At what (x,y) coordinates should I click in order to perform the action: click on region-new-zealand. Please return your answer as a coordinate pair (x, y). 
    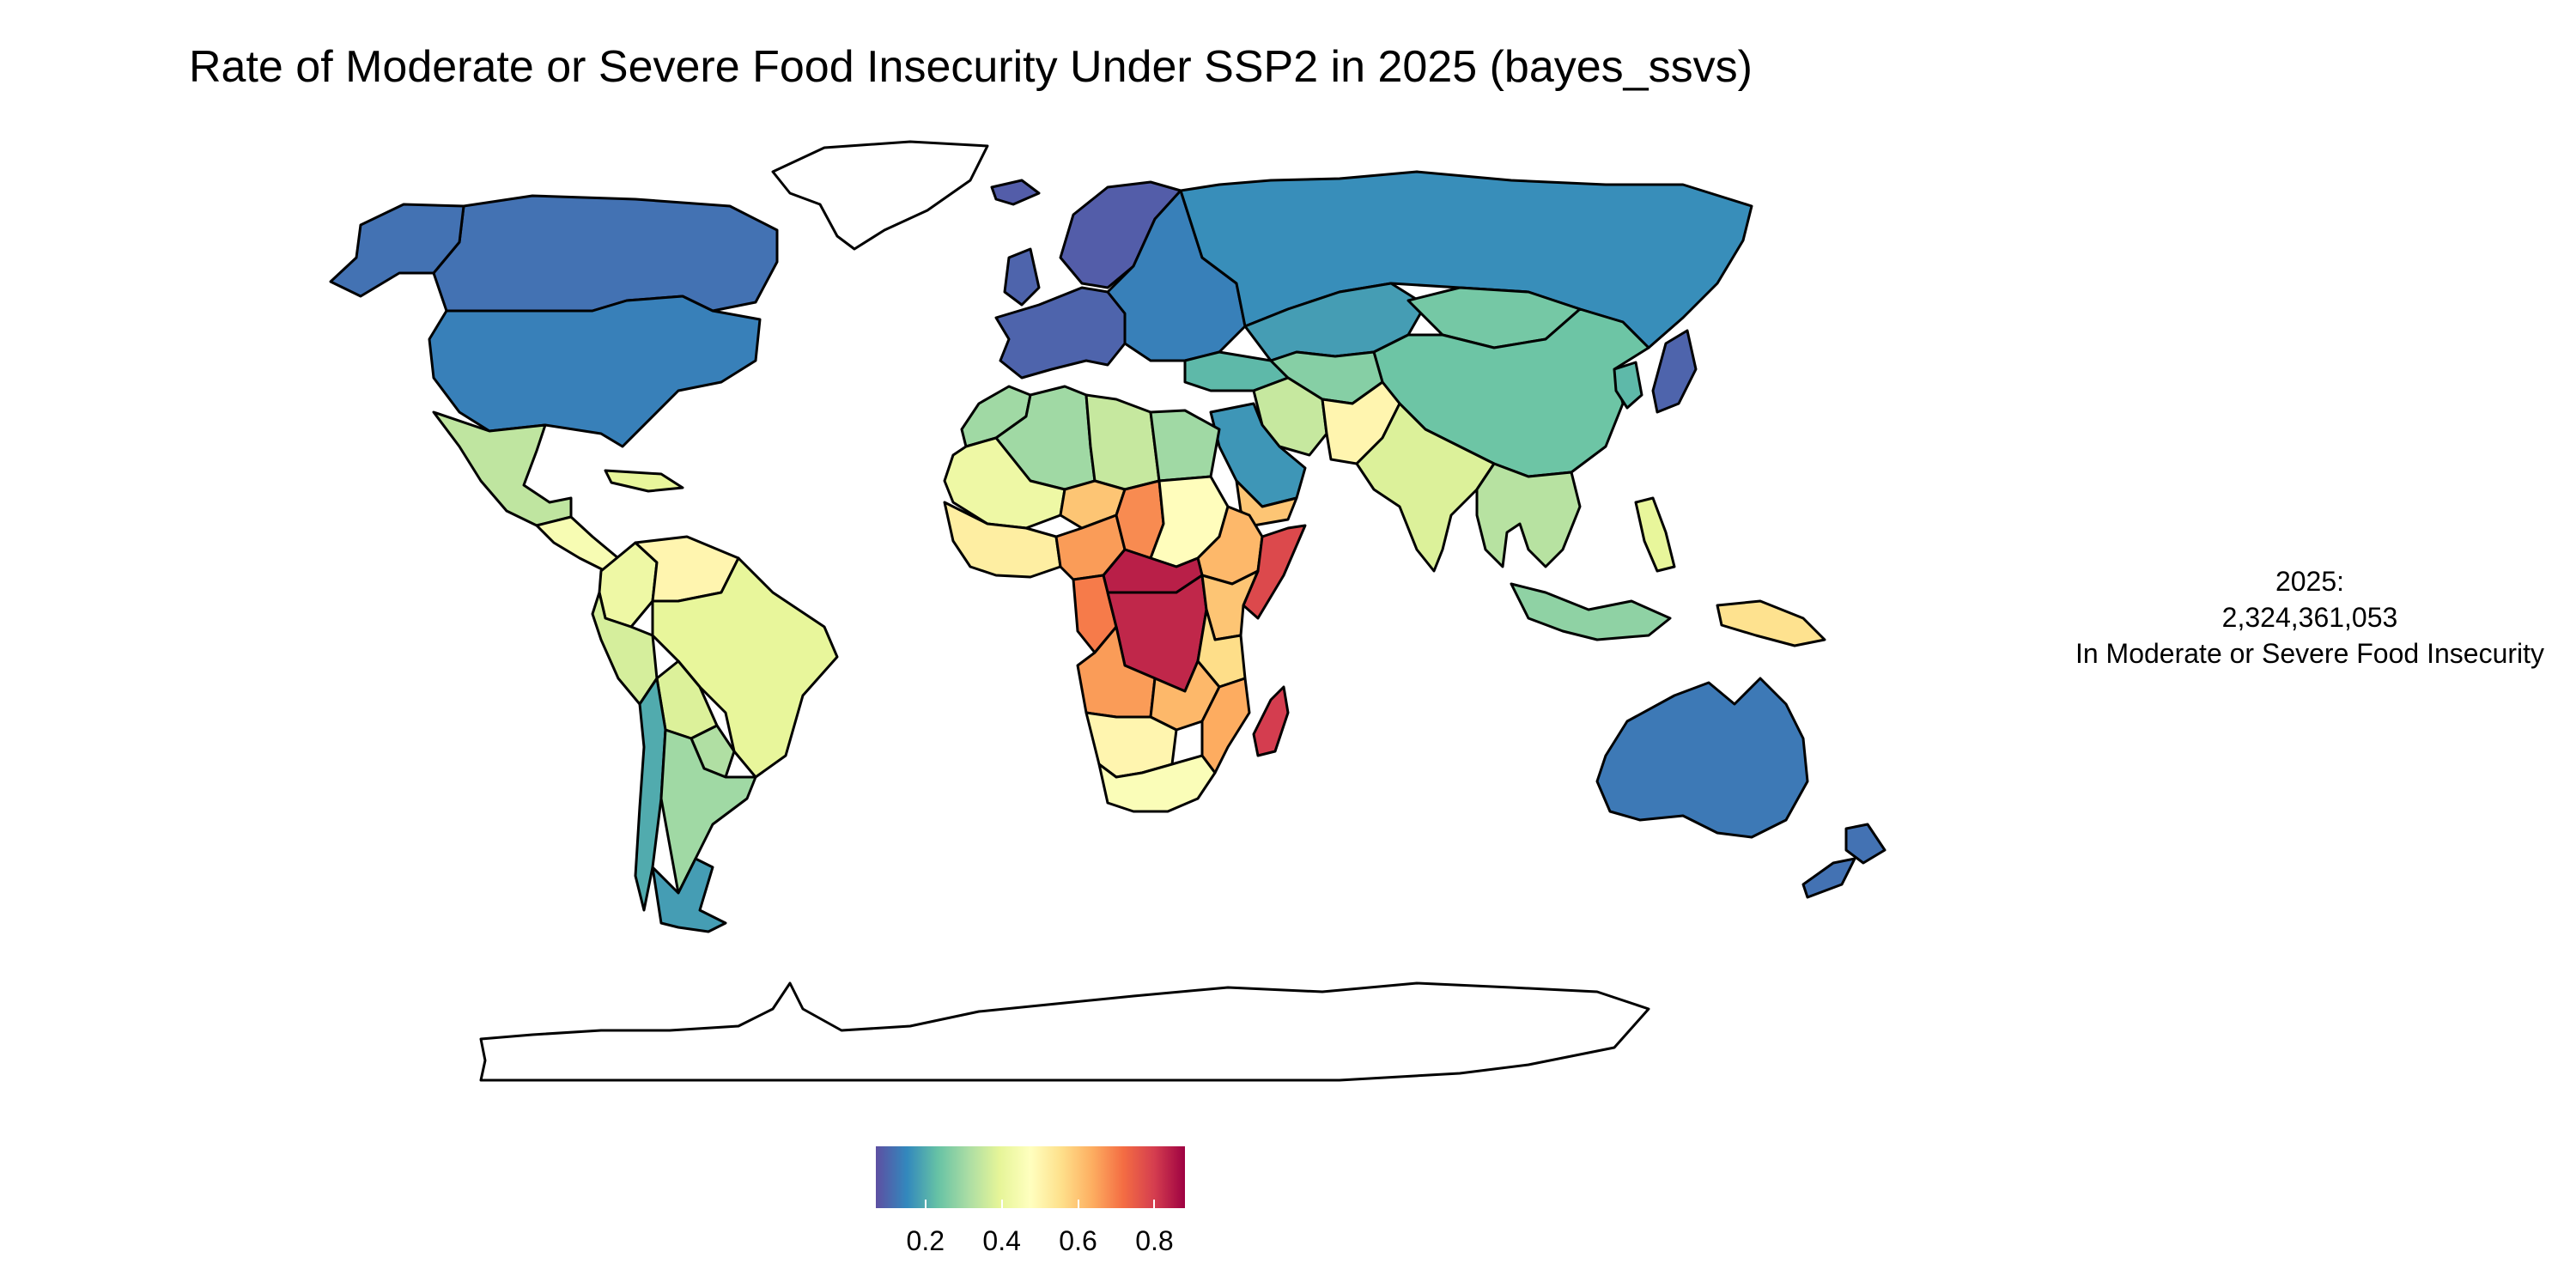
    Looking at the image, I should click on (1843, 861).